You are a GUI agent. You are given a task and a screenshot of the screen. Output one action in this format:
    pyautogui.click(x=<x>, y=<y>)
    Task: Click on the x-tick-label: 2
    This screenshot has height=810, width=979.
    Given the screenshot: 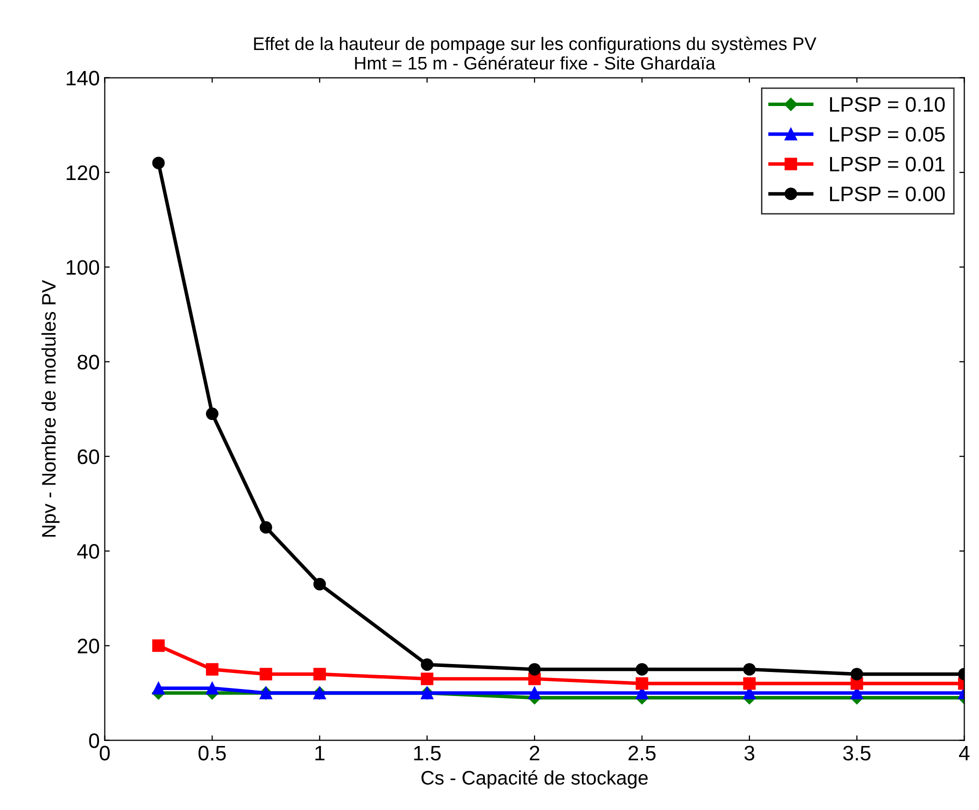 What is the action you would take?
    pyautogui.click(x=535, y=753)
    